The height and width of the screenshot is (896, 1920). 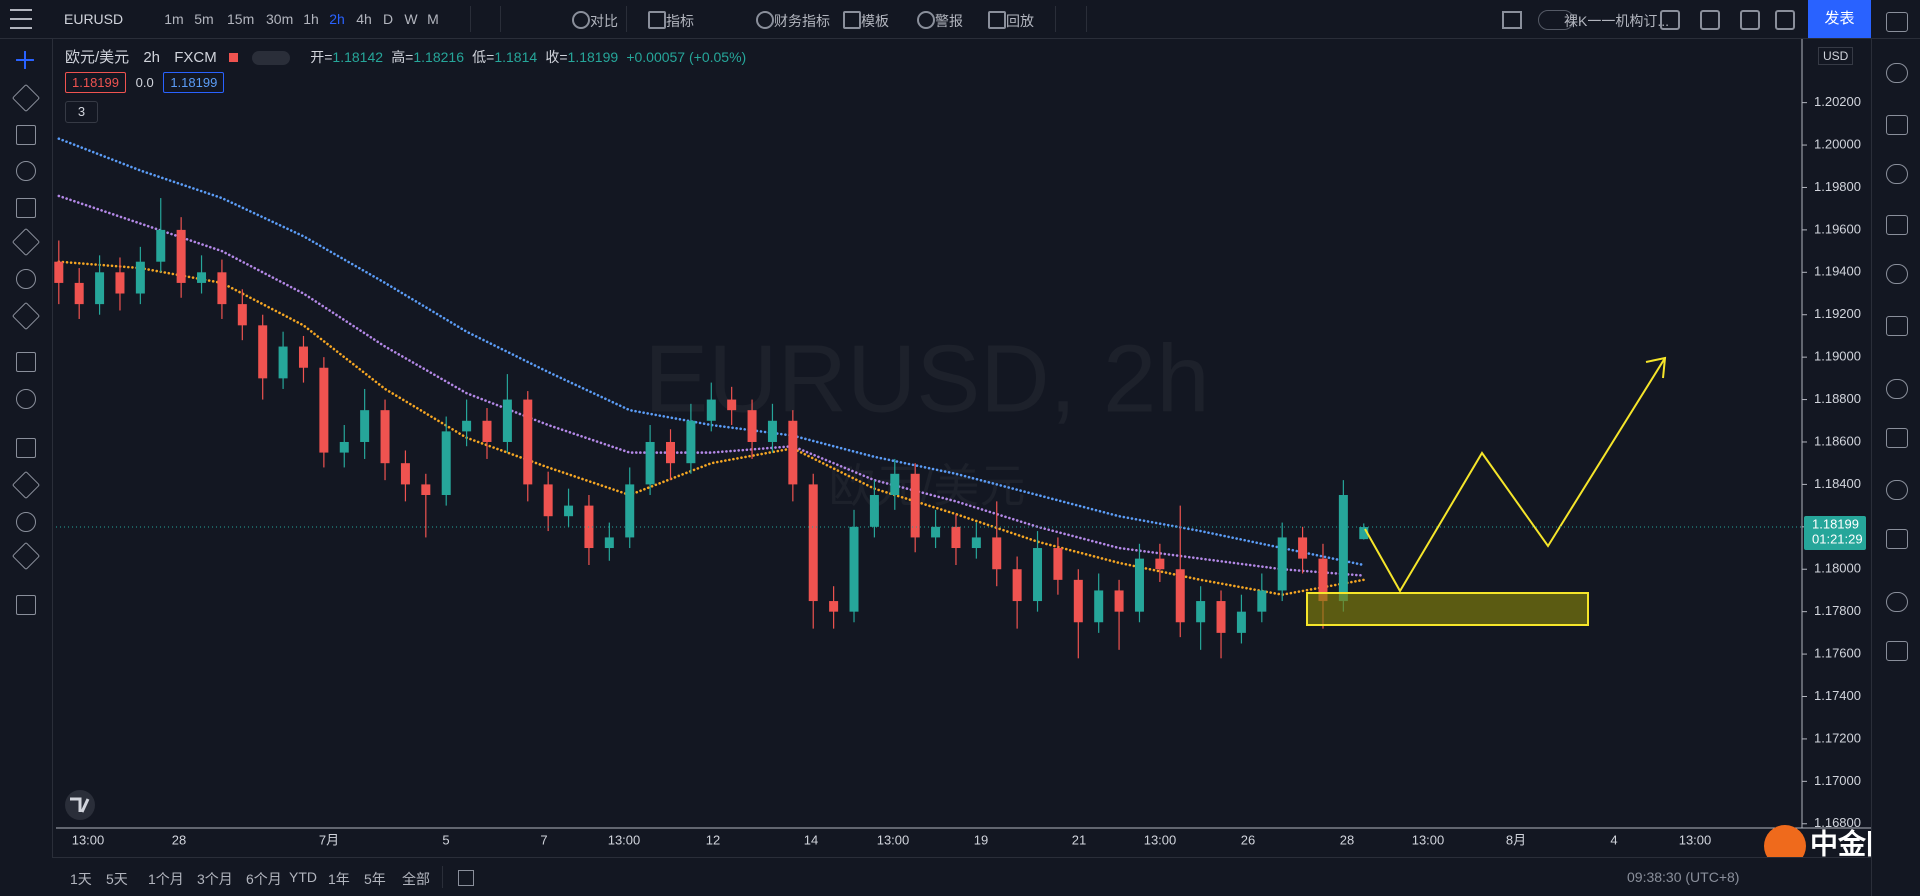 What do you see at coordinates (1837, 101) in the screenshot?
I see `y-tick-label: 1.20200` at bounding box center [1837, 101].